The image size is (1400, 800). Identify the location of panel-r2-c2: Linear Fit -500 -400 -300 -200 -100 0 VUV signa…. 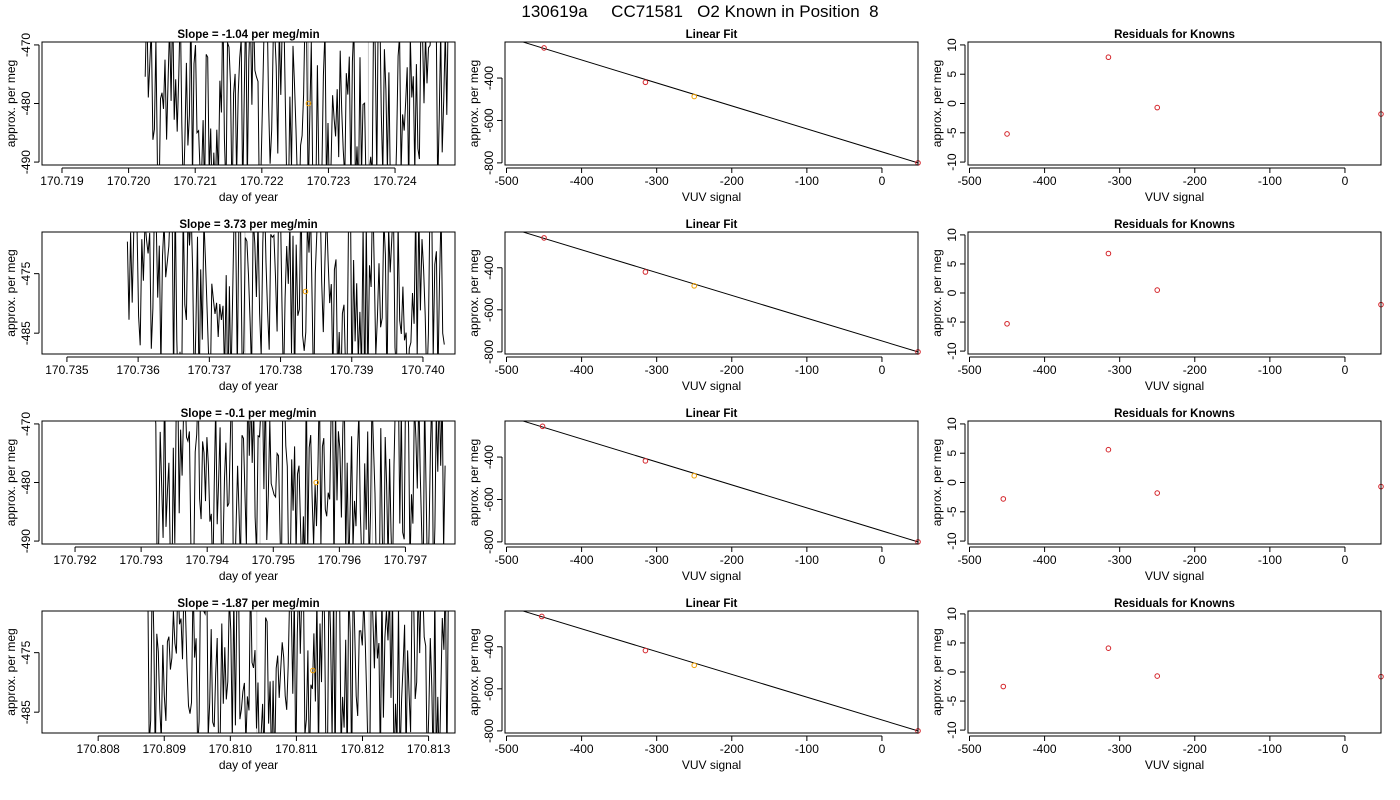
(694, 306).